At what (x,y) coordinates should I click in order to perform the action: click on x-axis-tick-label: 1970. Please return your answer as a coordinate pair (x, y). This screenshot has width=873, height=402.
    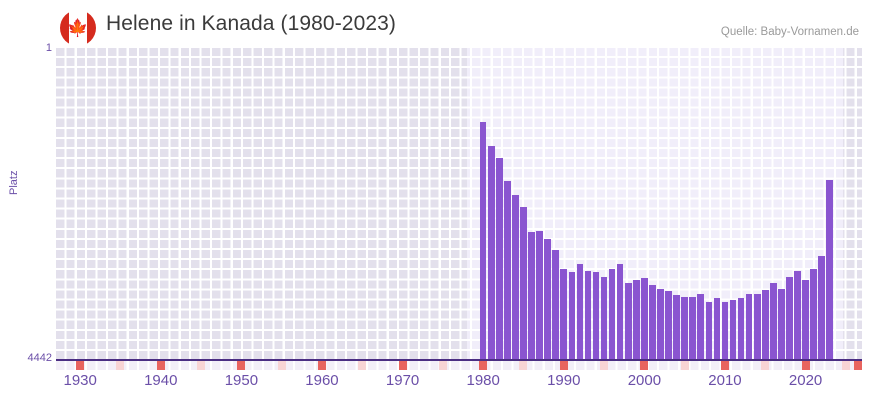
    Looking at the image, I should click on (402, 380).